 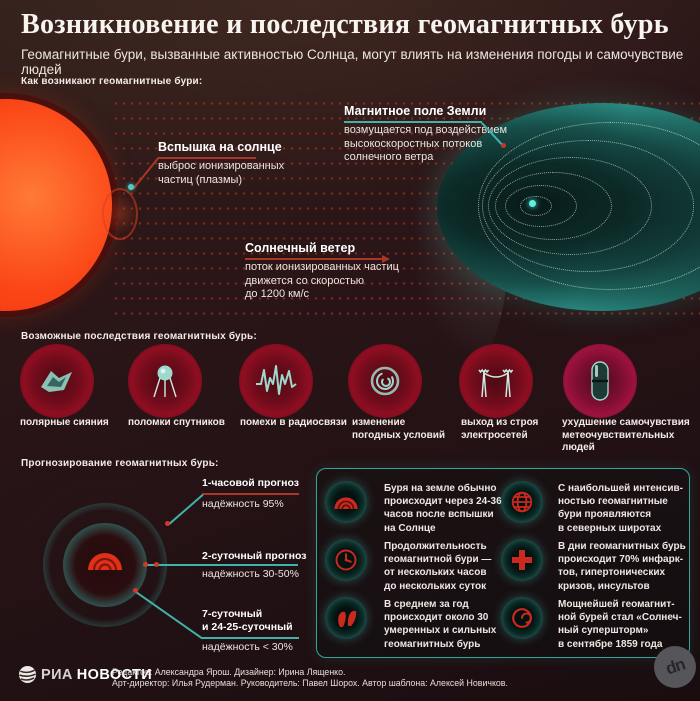 I want to click on field-label-title: Магнитное поле Земли, so click(x=415, y=111).